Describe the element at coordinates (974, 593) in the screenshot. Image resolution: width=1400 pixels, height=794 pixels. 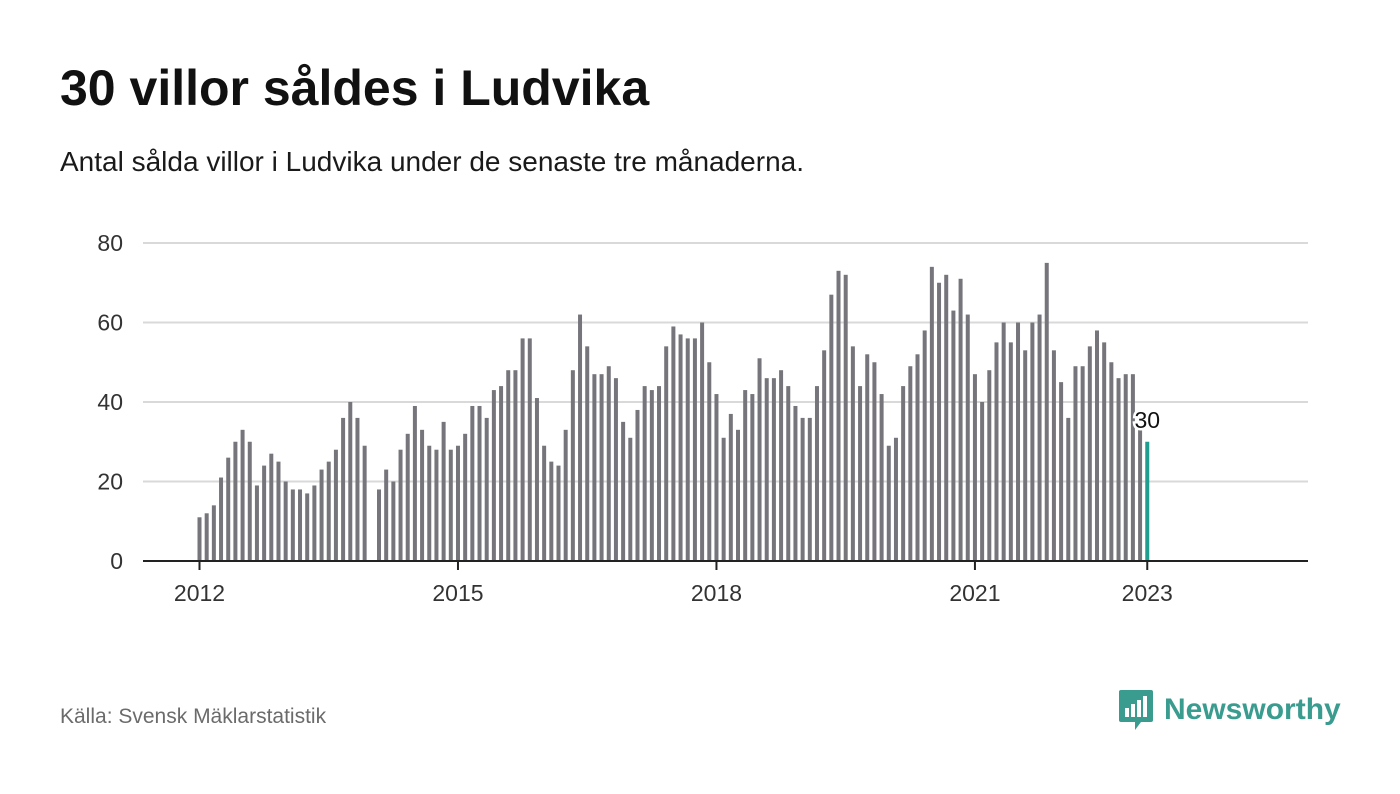
I see `x-tick-label: 2021` at that location.